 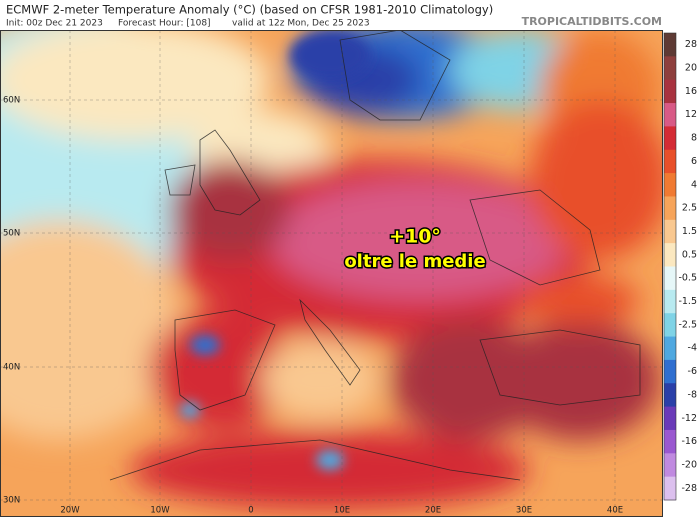 What do you see at coordinates (689, 418) in the screenshot?
I see `colorbar-label: -12` at bounding box center [689, 418].